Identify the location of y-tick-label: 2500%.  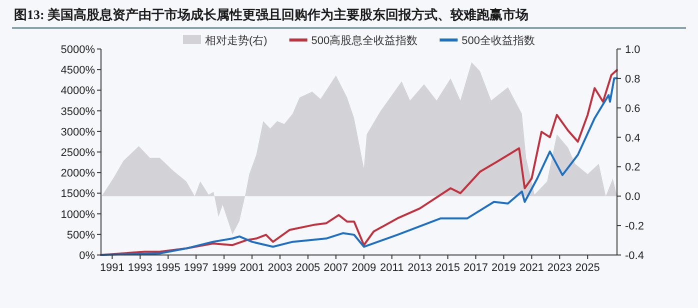
(78, 153).